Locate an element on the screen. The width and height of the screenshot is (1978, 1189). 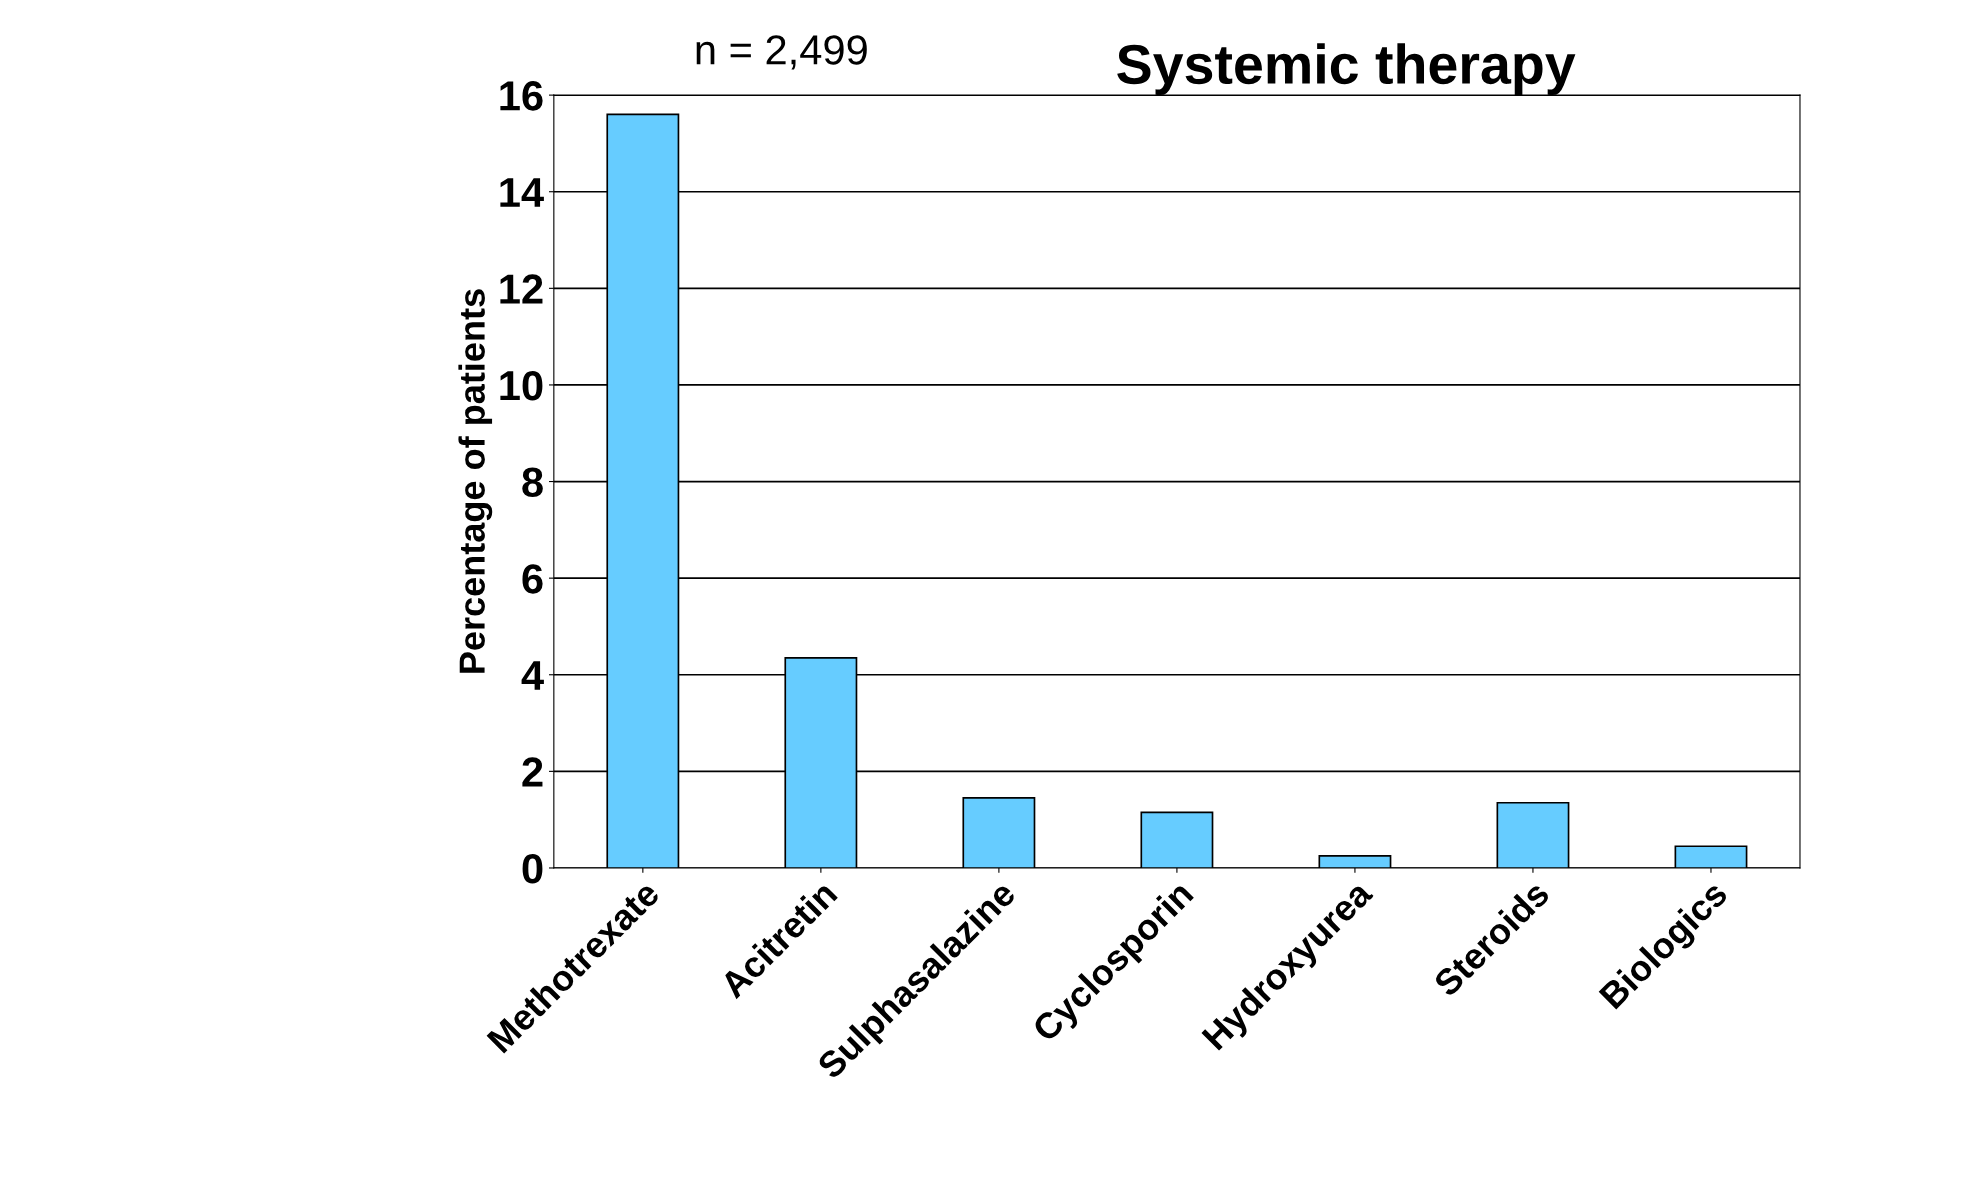
y-tick-label: 16 is located at coordinates (521, 96).